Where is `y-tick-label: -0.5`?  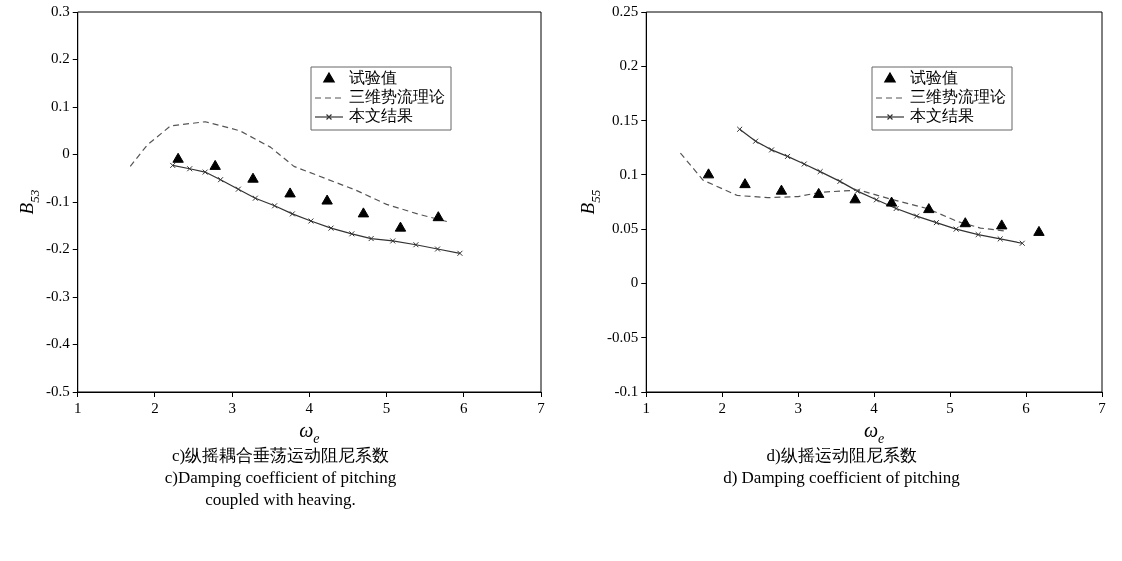 y-tick-label: -0.5 is located at coordinates (57, 390).